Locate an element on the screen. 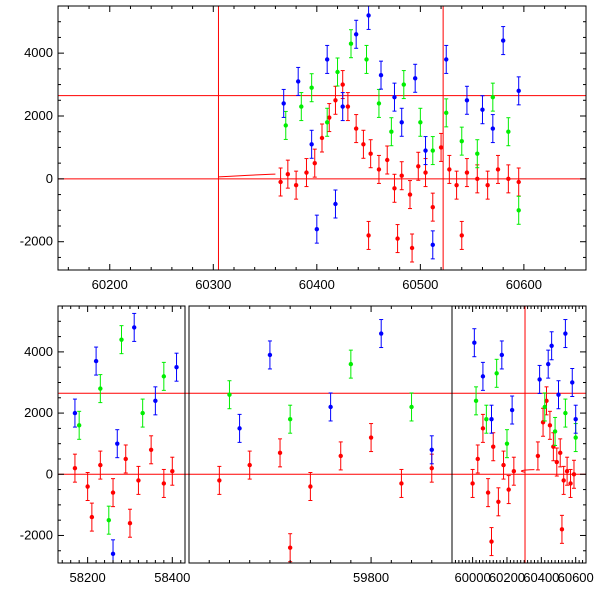 The image size is (600, 600). plot-frame is located at coordinates (519, 434).